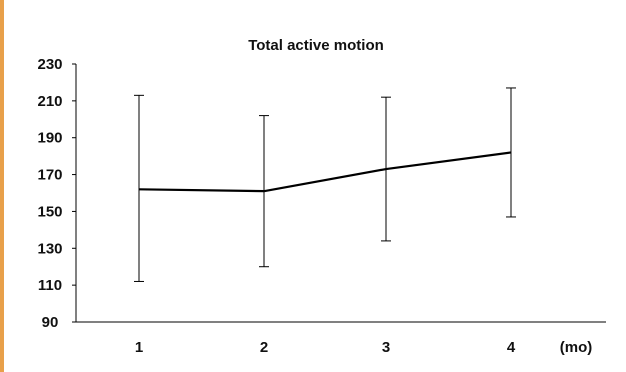 This screenshot has height=372, width=626. Describe the element at coordinates (264, 347) in the screenshot. I see `x-tick-label: 2` at that location.